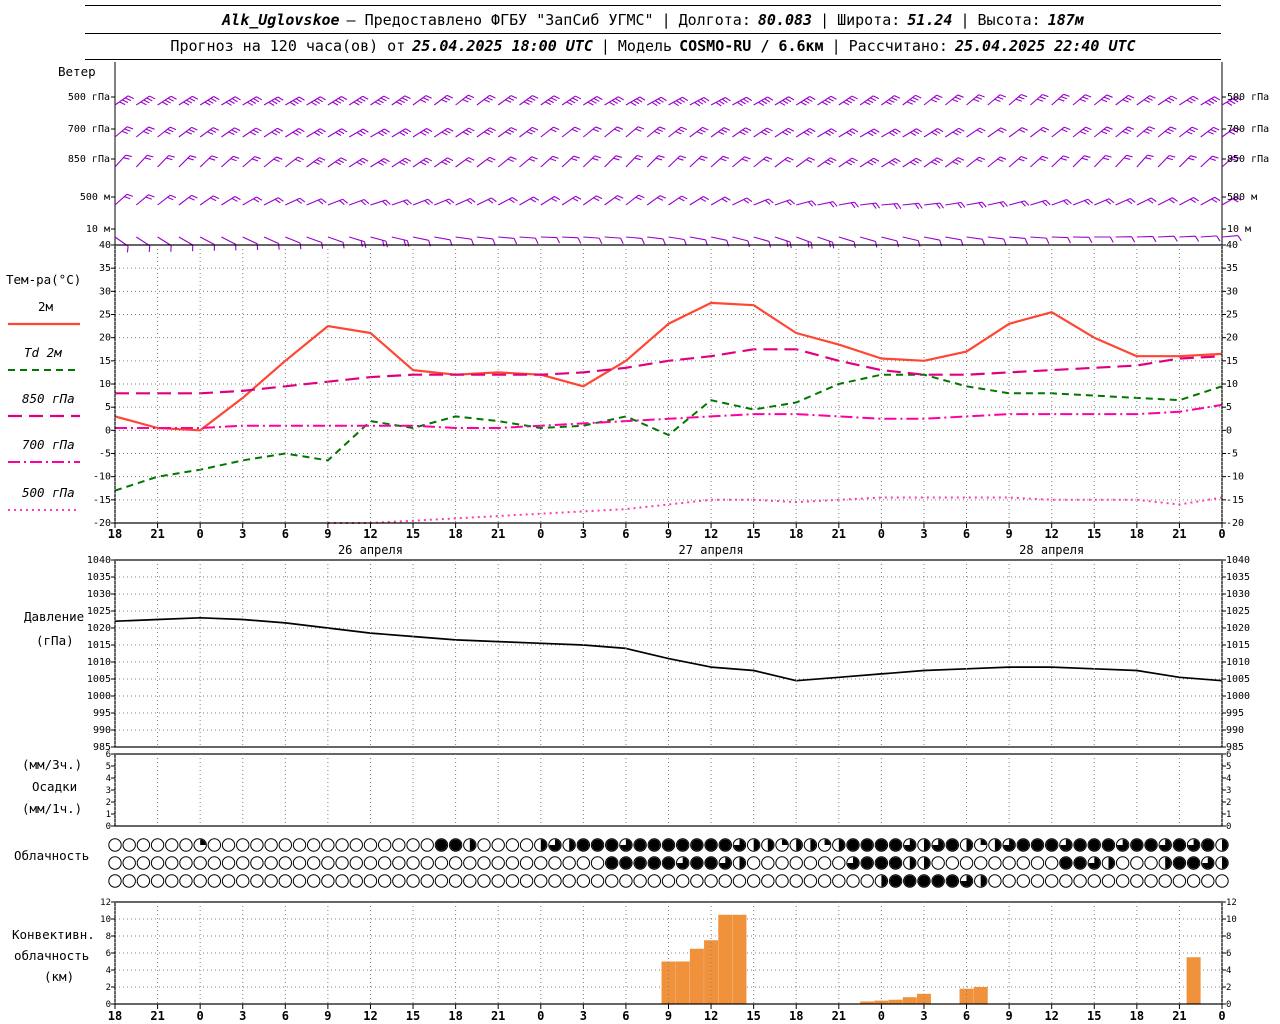 This screenshot has width=1280, height=1024. I want to click on conv-axis-title-1: Конвективн., so click(53, 934).